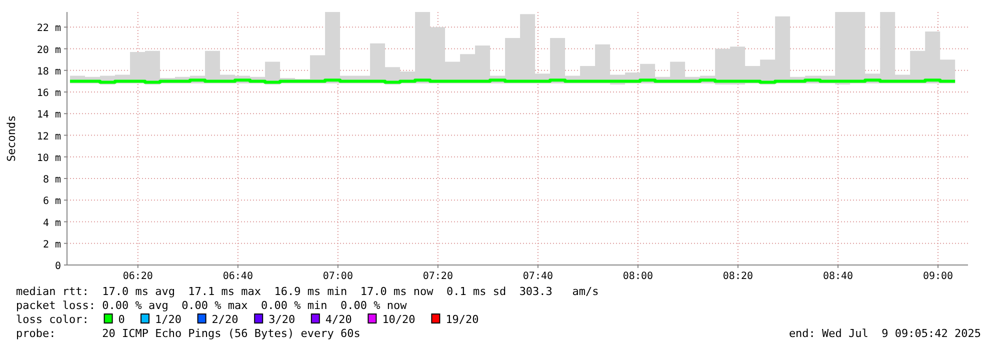 This screenshot has width=997, height=347. Describe the element at coordinates (48, 158) in the screenshot. I see `y-tick-label: 10 m` at that location.